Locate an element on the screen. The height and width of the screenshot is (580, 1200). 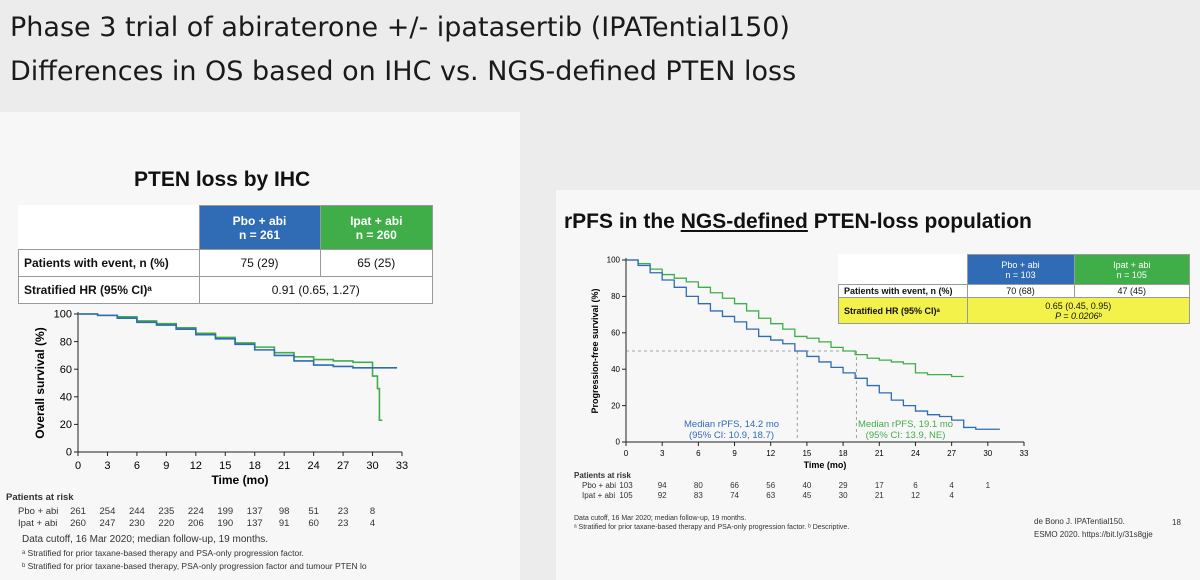
risk-count: 220 is located at coordinates (166, 523).